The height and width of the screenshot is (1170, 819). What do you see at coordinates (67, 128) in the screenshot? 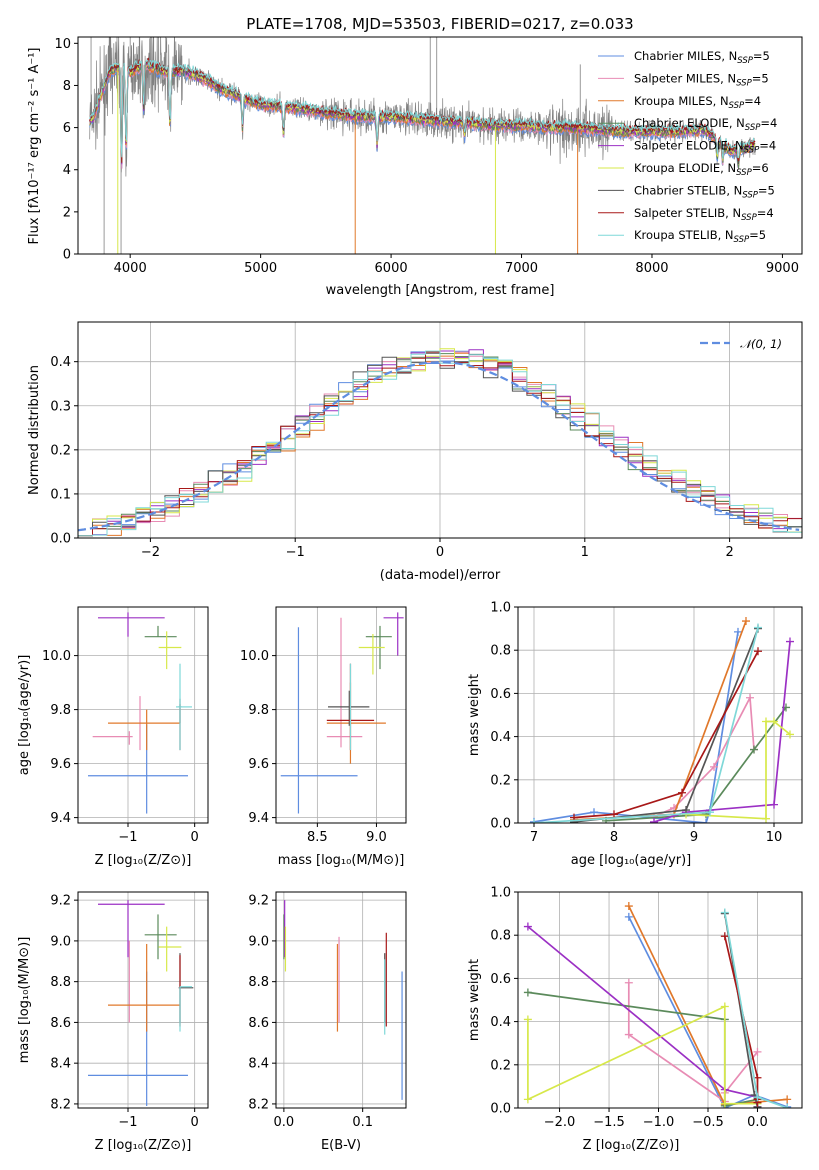
I see `spectrum-ytick-label: 6` at bounding box center [67, 128].